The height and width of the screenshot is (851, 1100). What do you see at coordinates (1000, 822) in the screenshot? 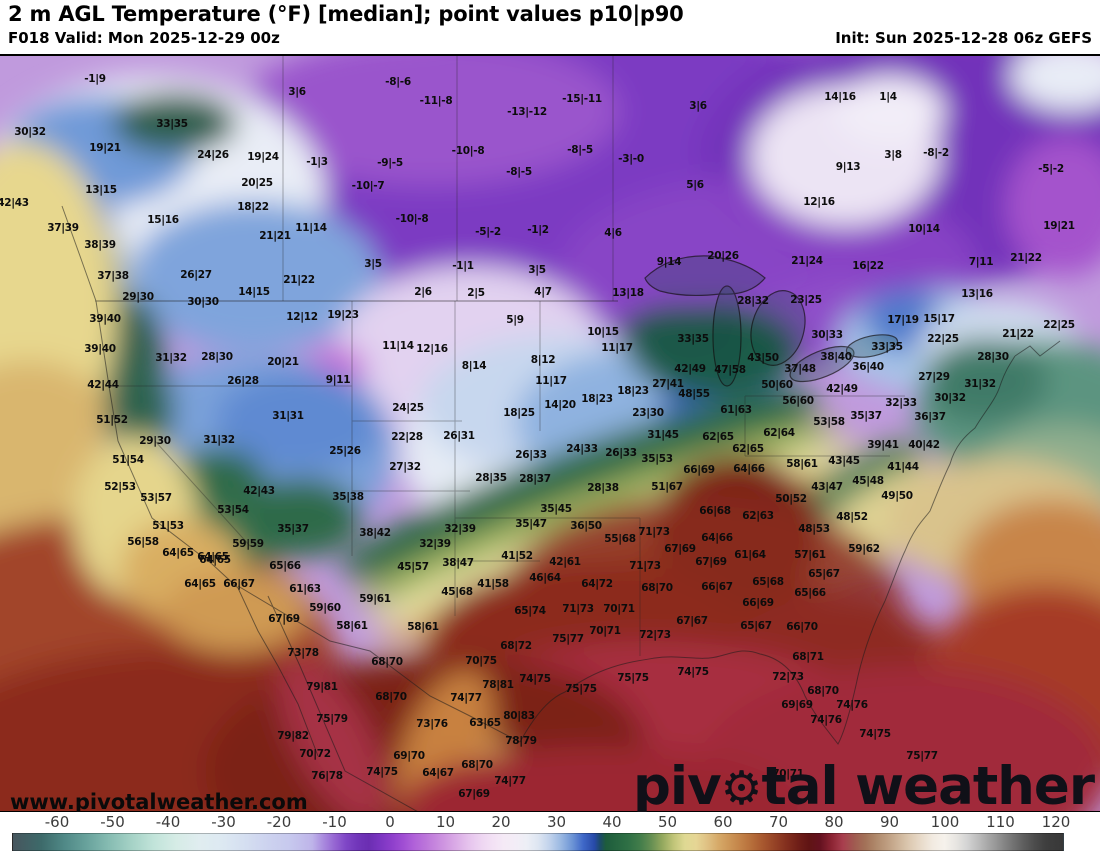
I see `colorbar-tick-label: 110` at bounding box center [1000, 822].